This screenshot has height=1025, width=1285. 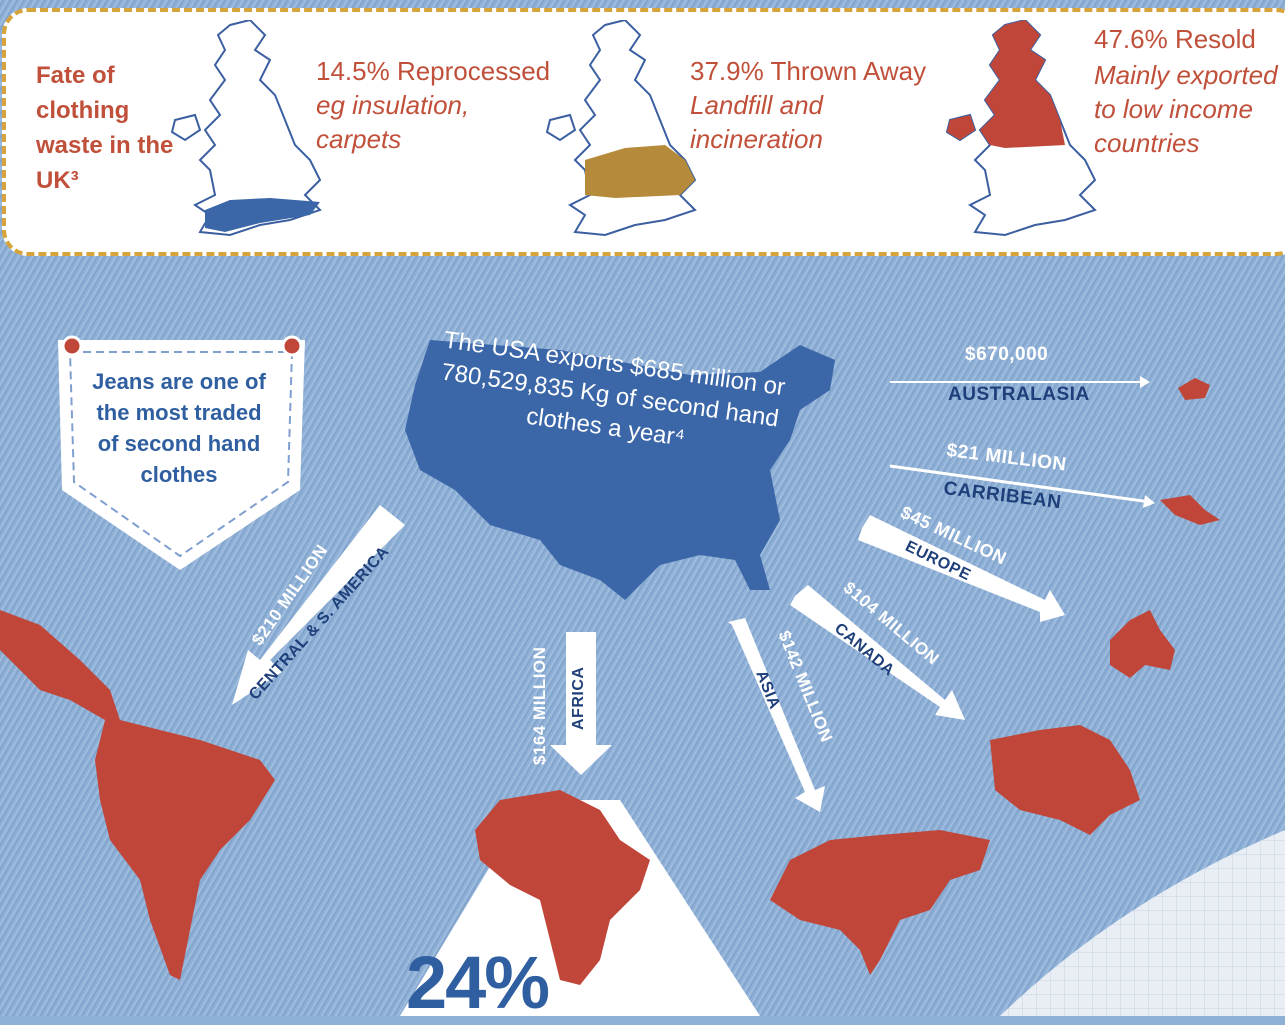 What do you see at coordinates (1020, 382) in the screenshot?
I see `arrow-australasia` at bounding box center [1020, 382].